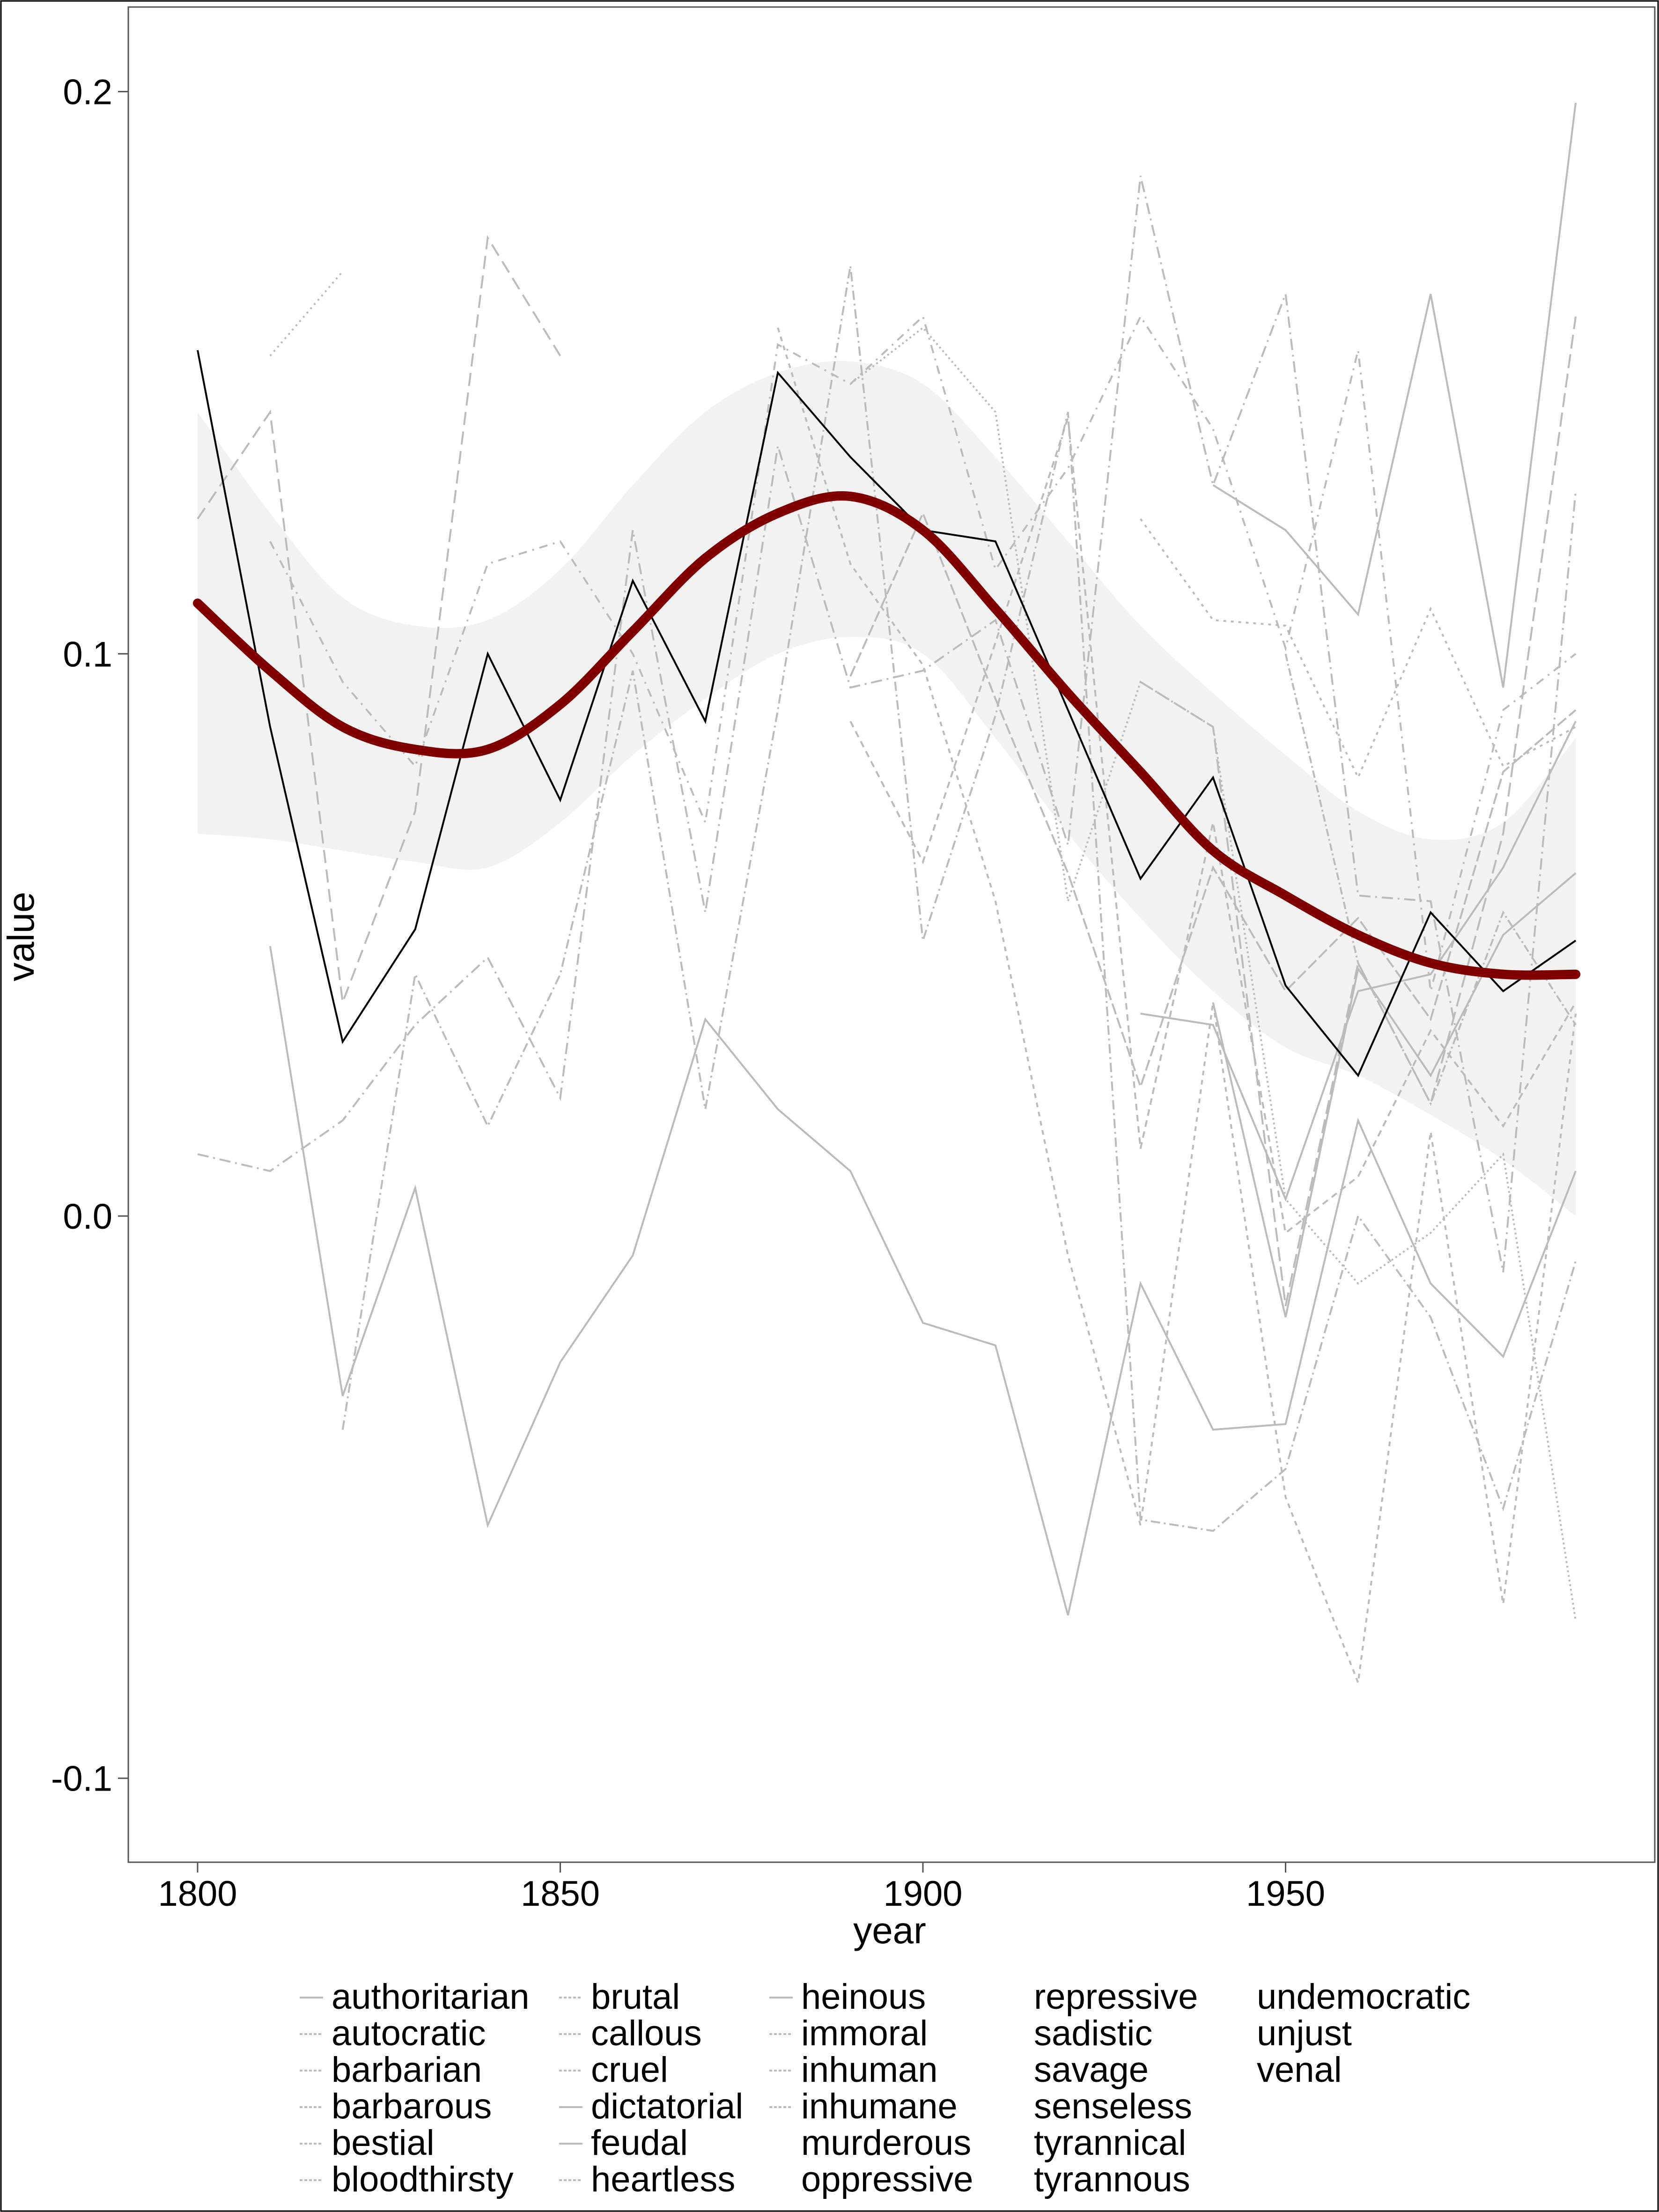 The image size is (1659, 2212). I want to click on legend-label-inhumane: inhumane, so click(879, 2106).